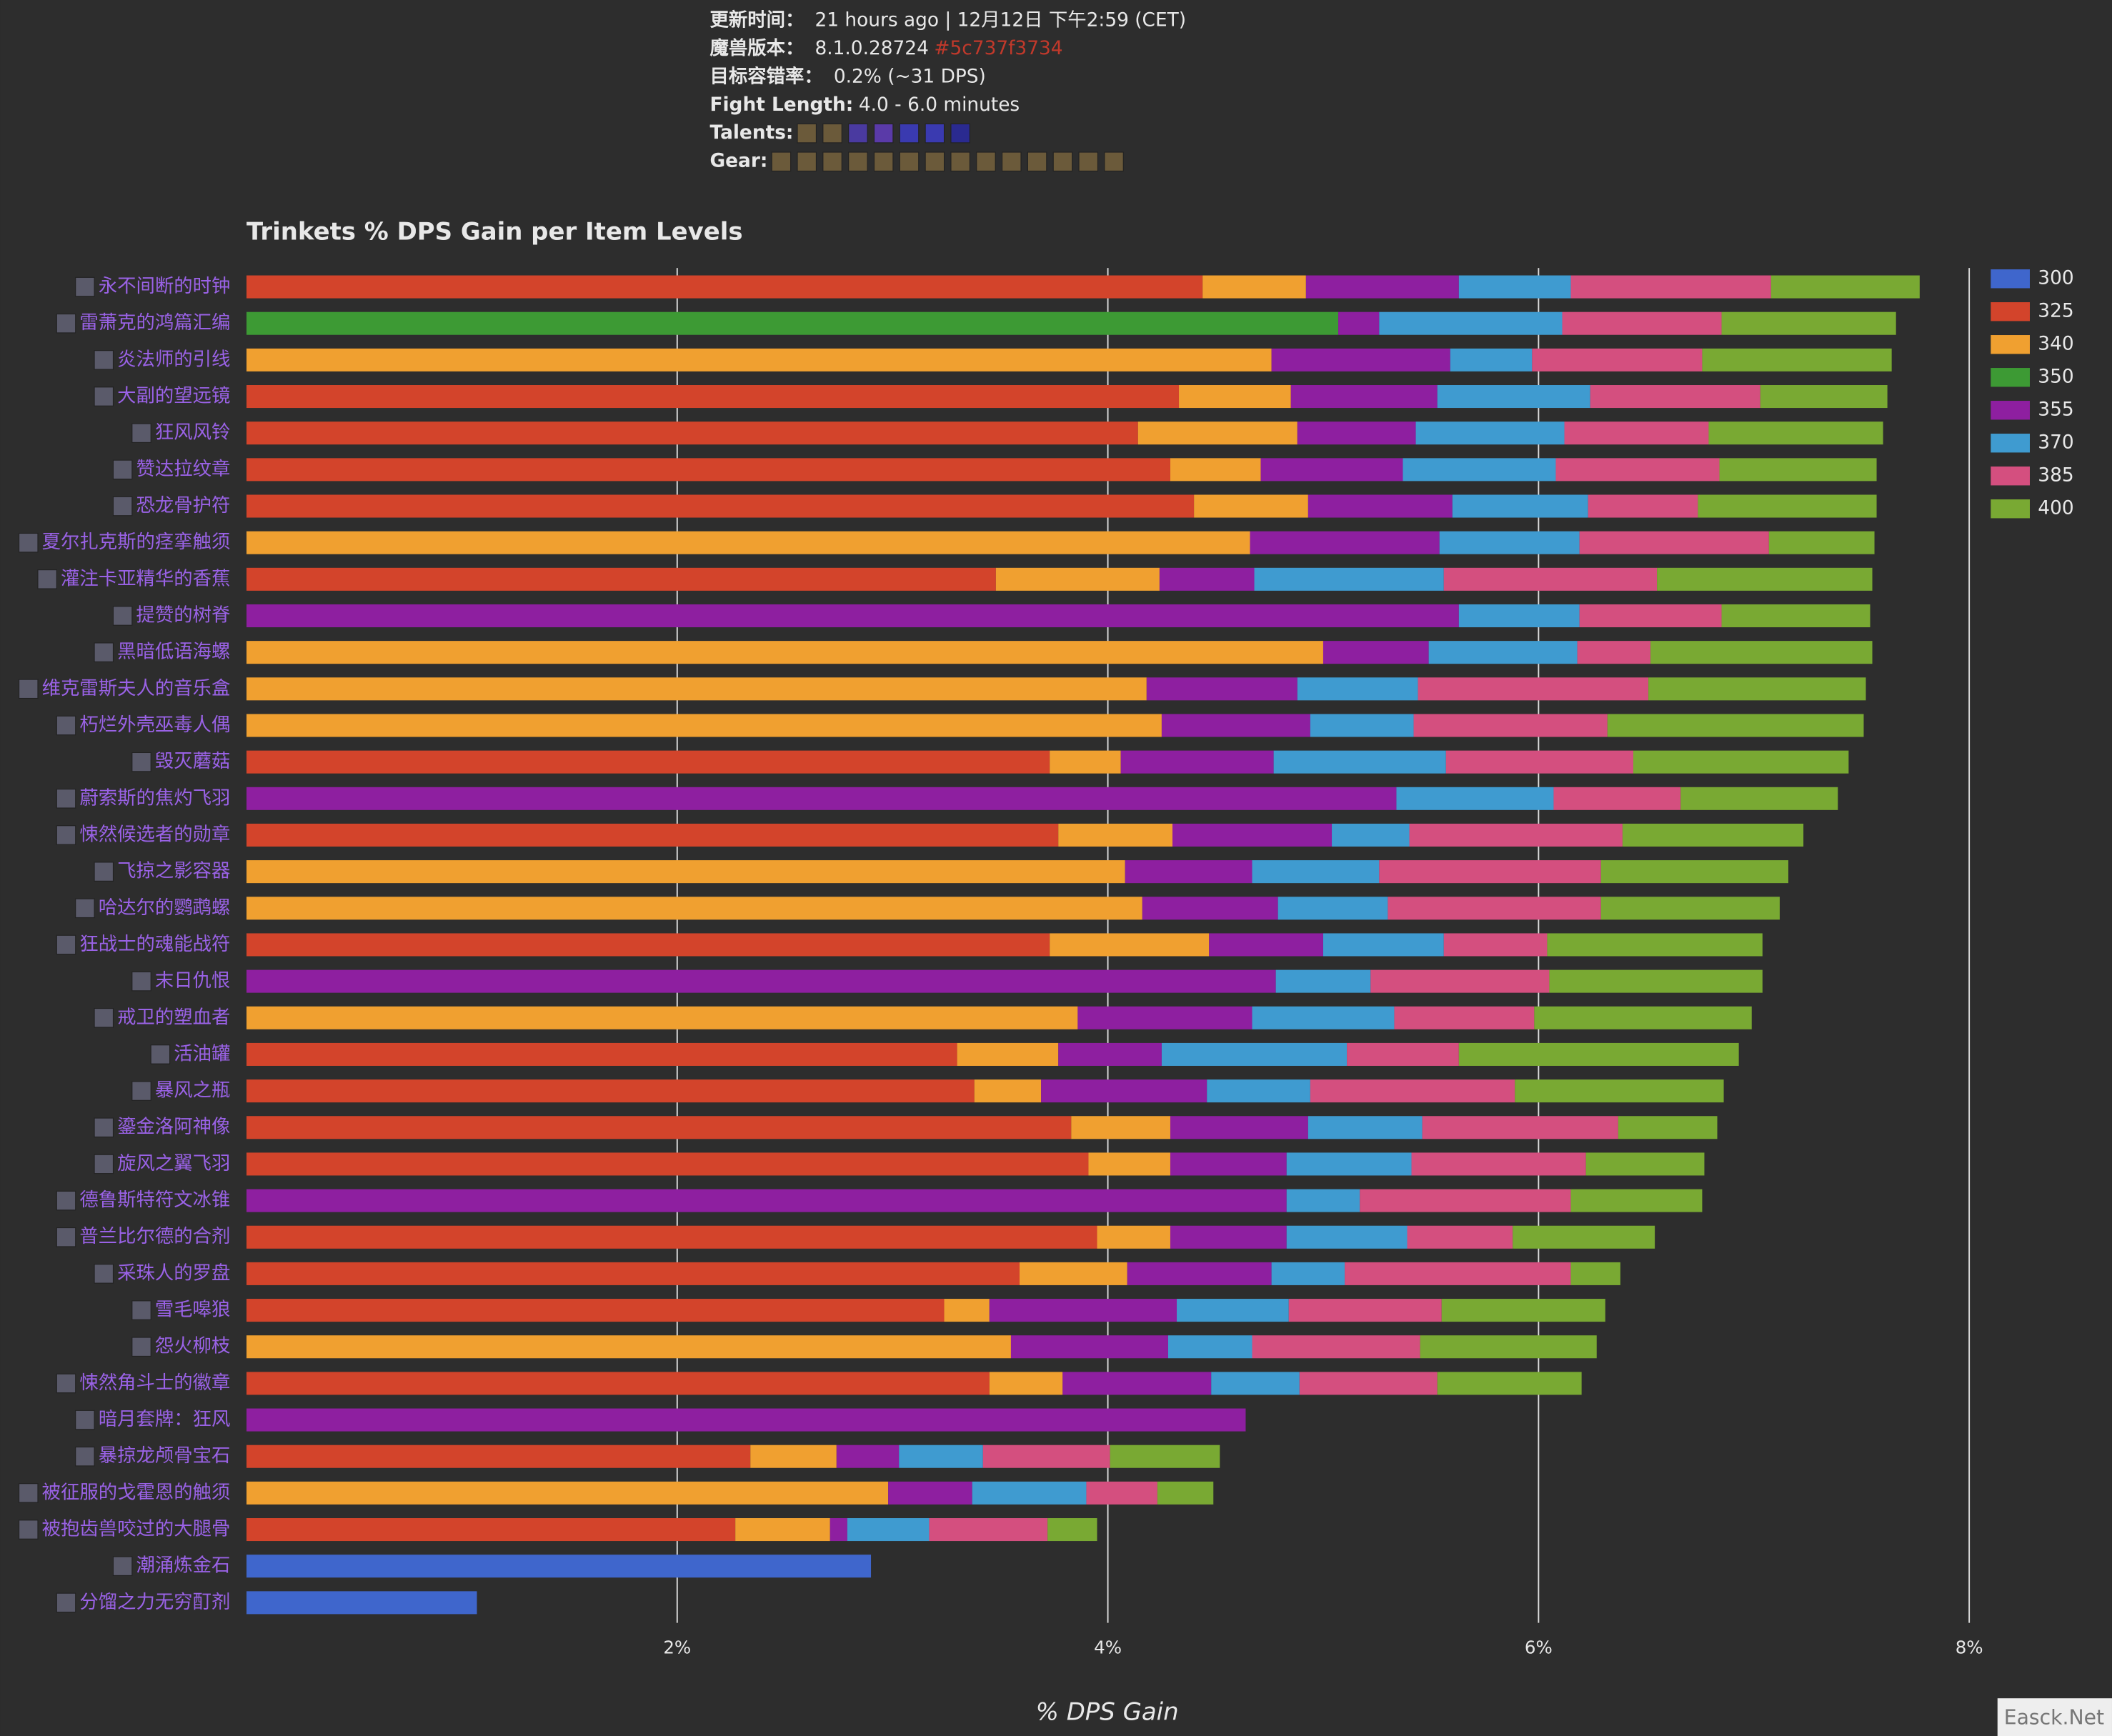 This screenshot has width=2112, height=1736. I want to click on value: 21 hours ago | 12月12日 下午2:59 (CET), so click(1000, 20).